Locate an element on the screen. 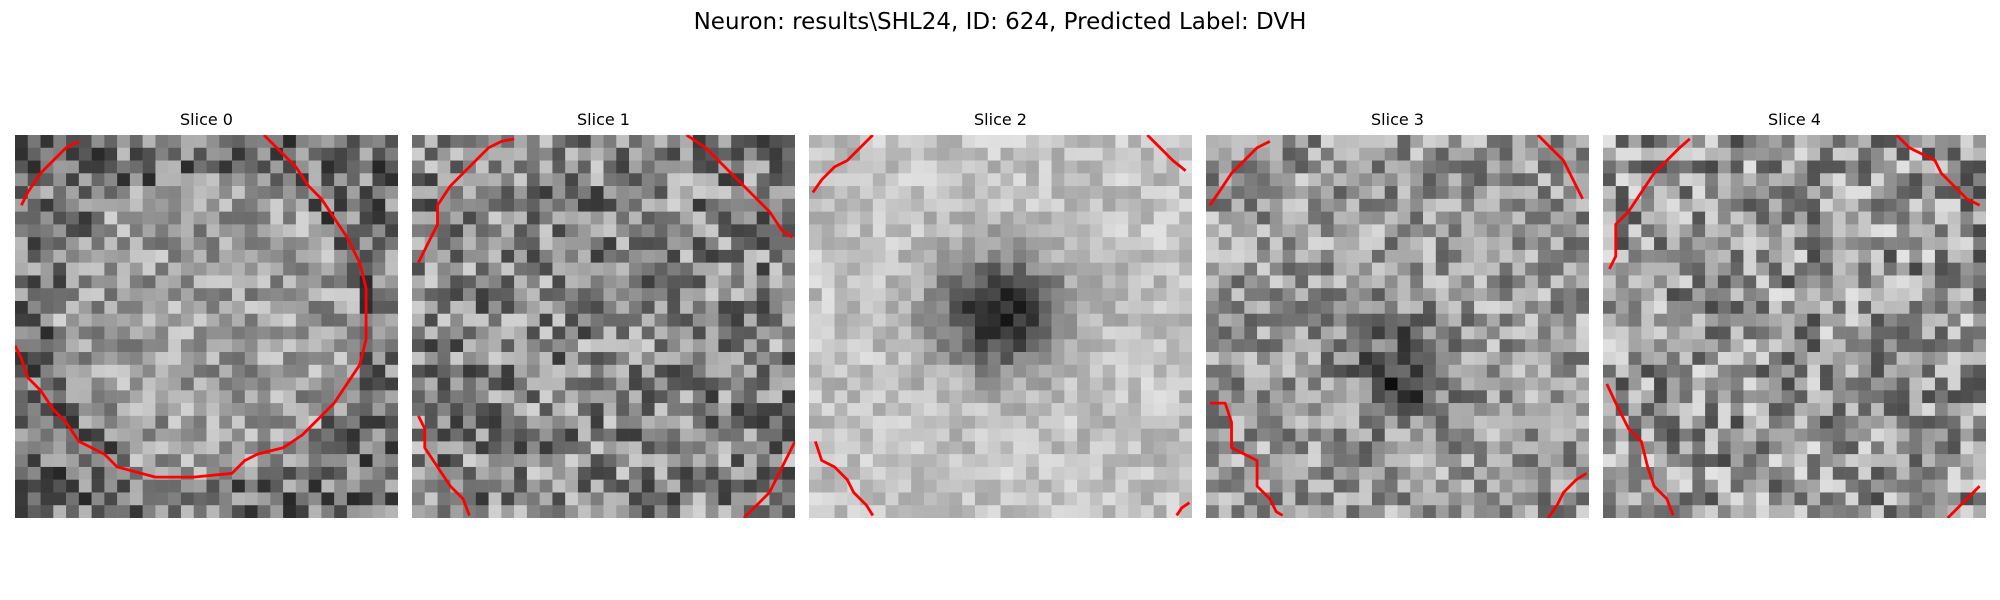 The height and width of the screenshot is (600, 2000). slice-title: Slice 1 is located at coordinates (603, 119).